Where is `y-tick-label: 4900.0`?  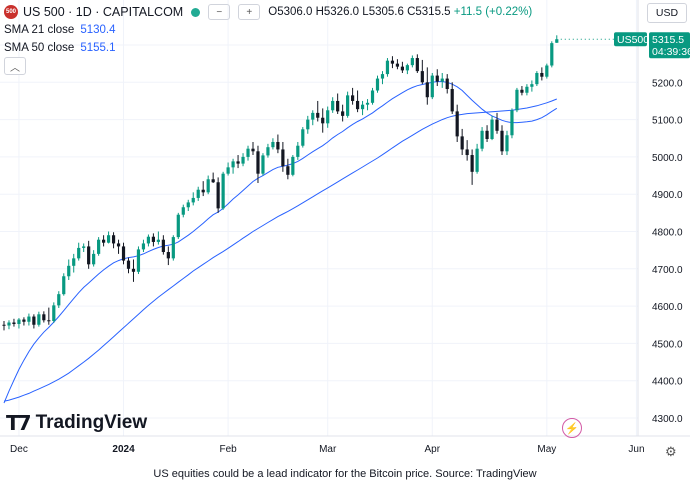 y-tick-label: 4900.0 is located at coordinates (667, 195).